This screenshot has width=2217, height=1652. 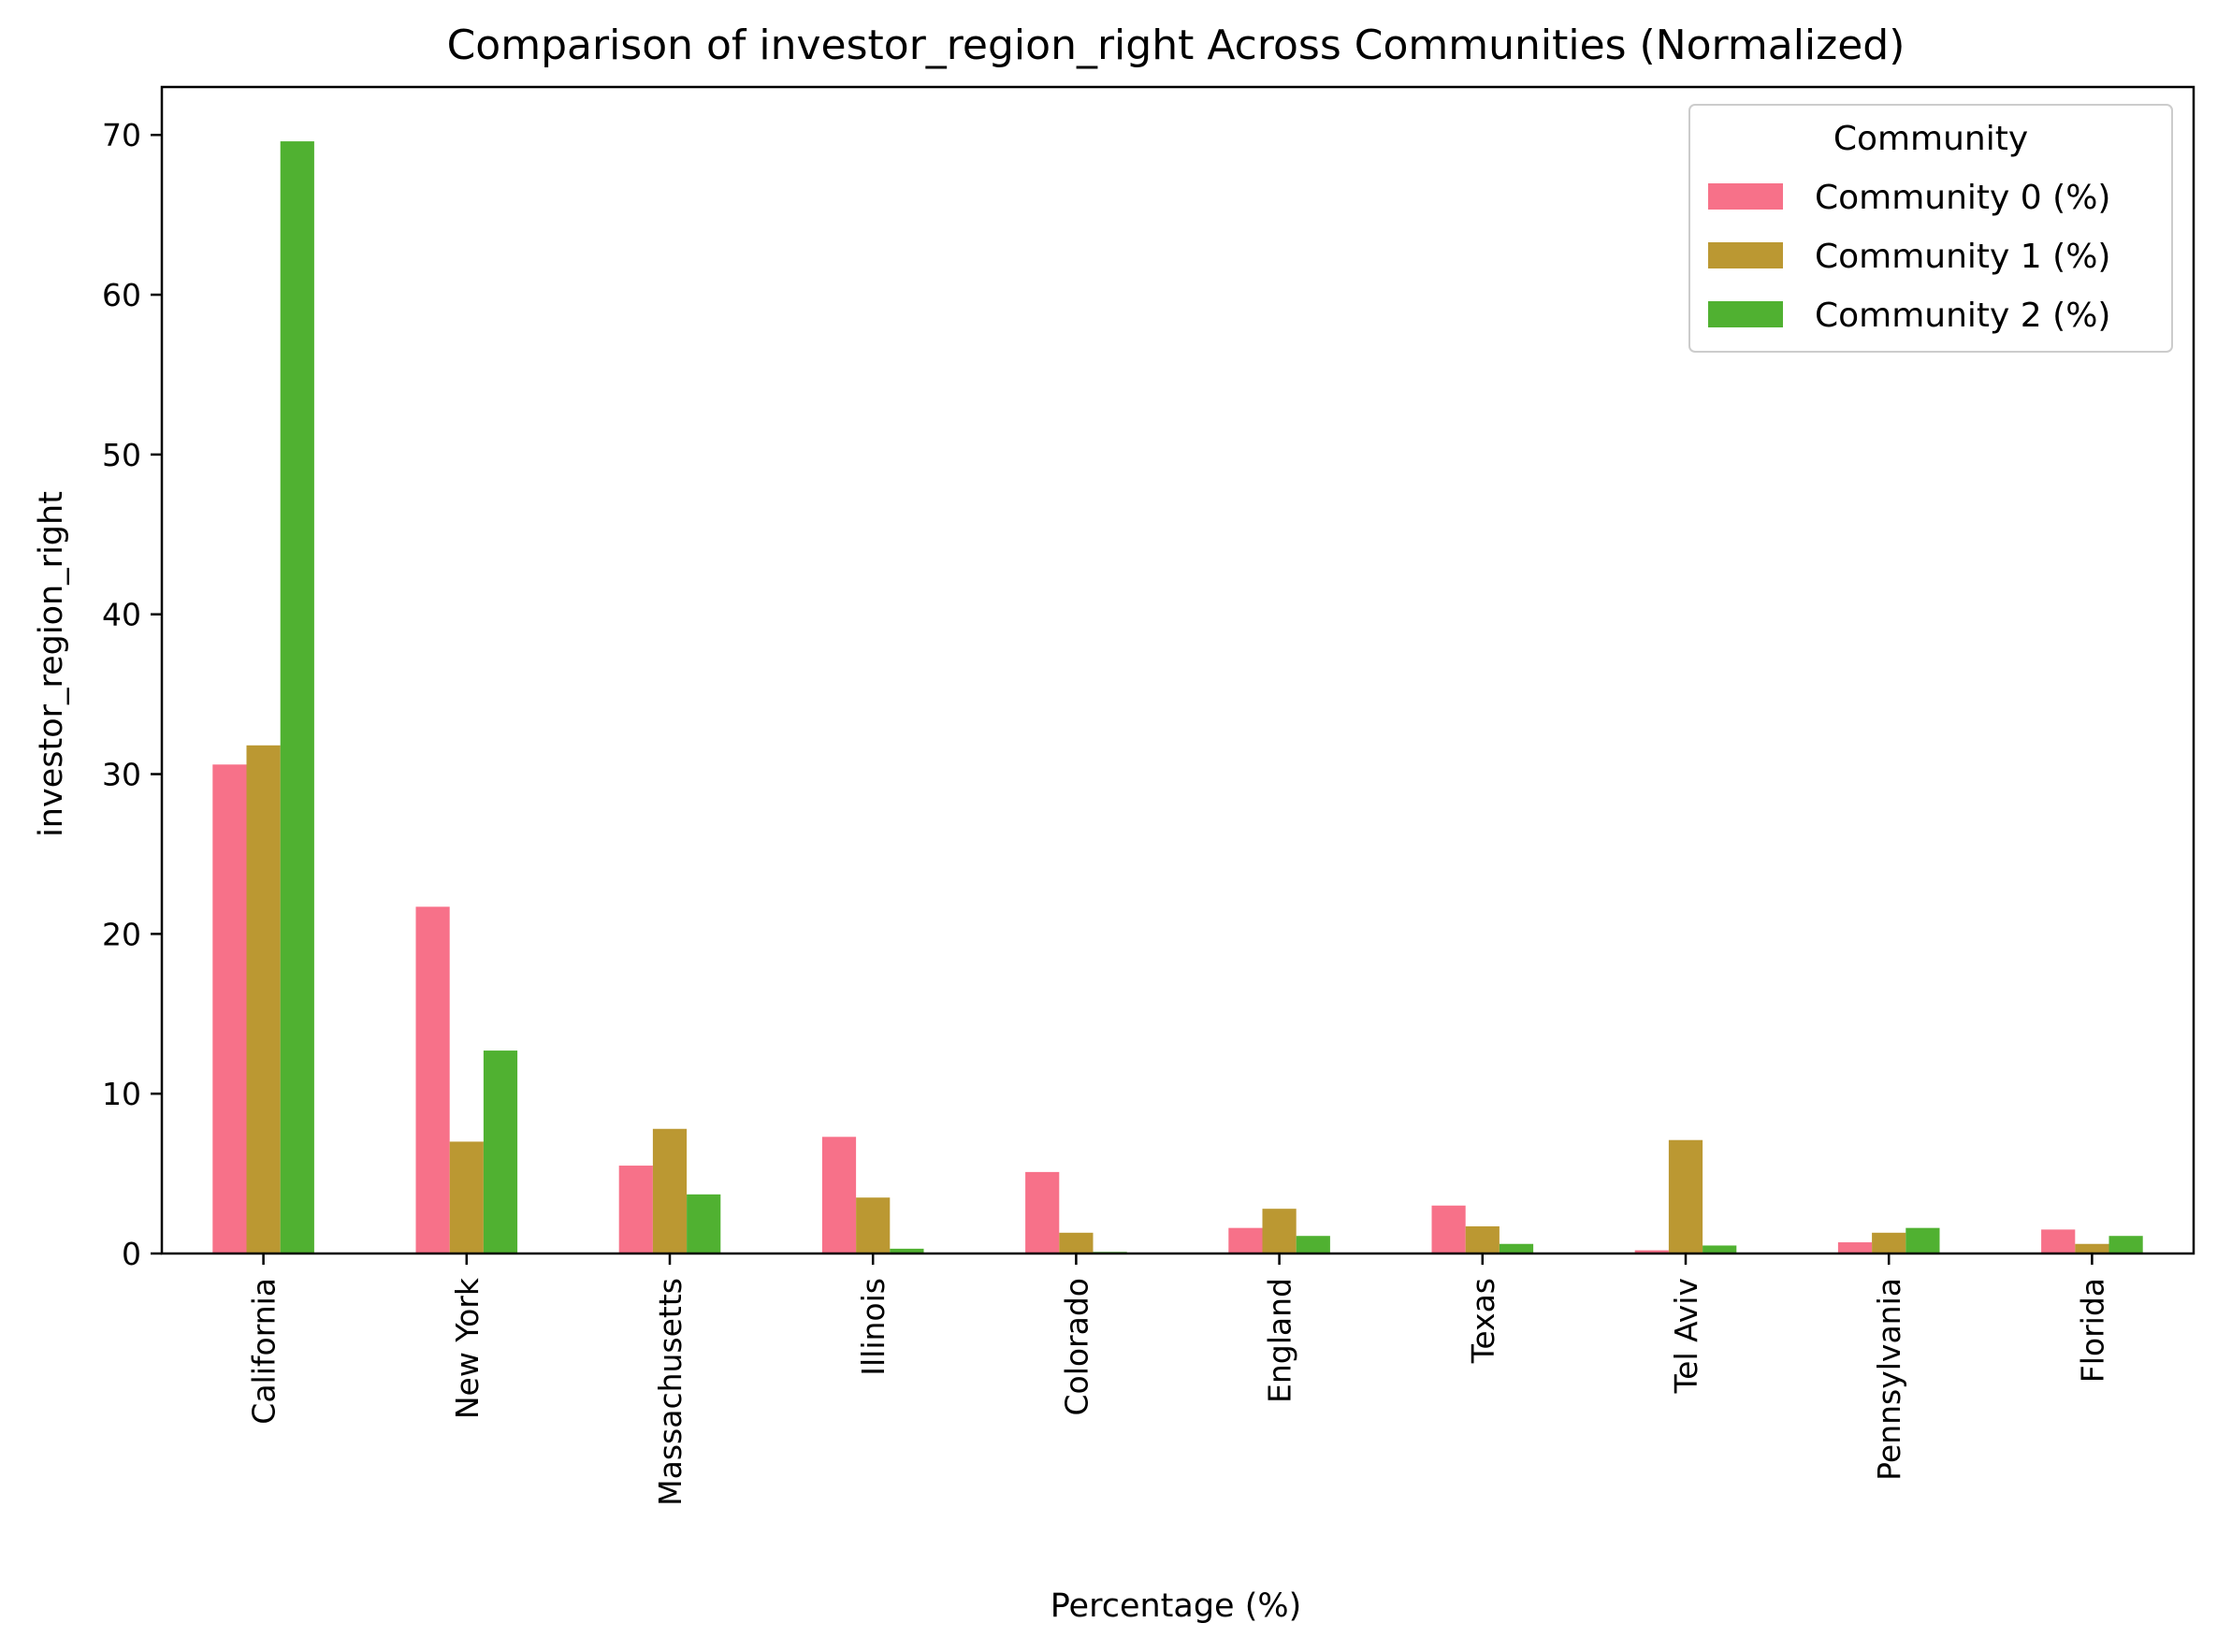 What do you see at coordinates (121, 775) in the screenshot?
I see `y-tick-label: 30` at bounding box center [121, 775].